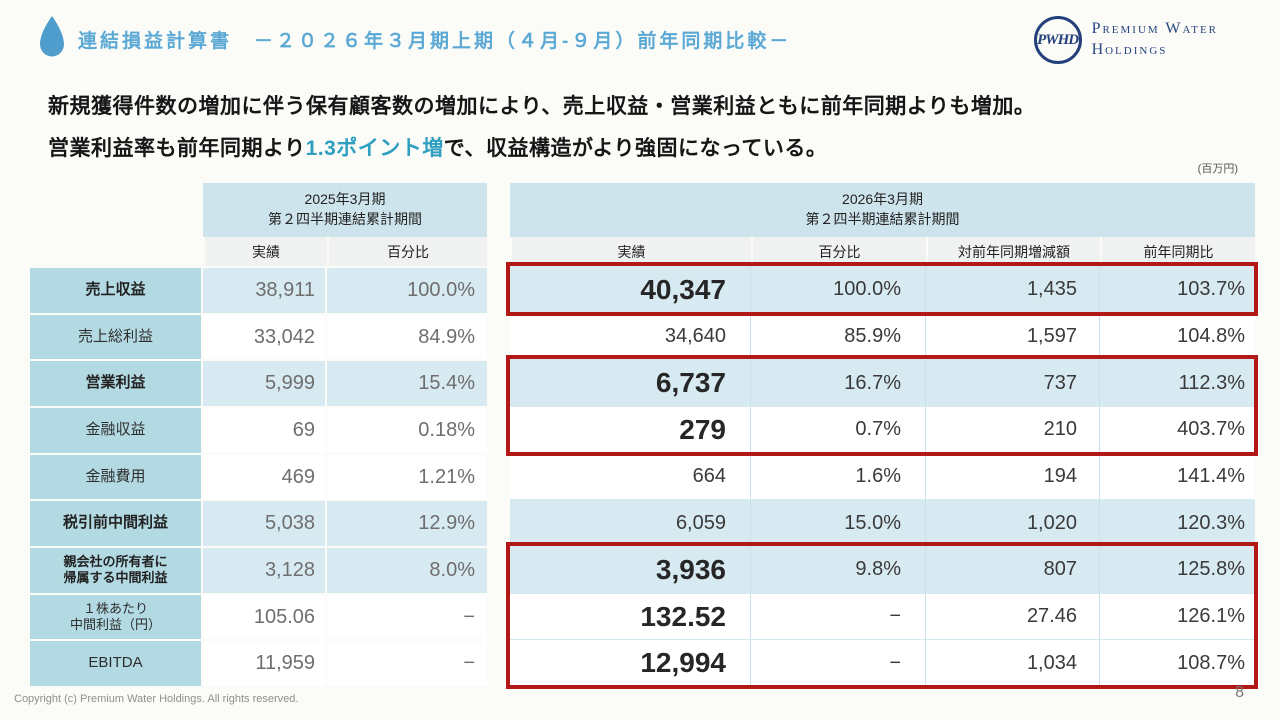  Describe the element at coordinates (1013, 429) in the screenshot. I see `yoy-change: 210` at that location.